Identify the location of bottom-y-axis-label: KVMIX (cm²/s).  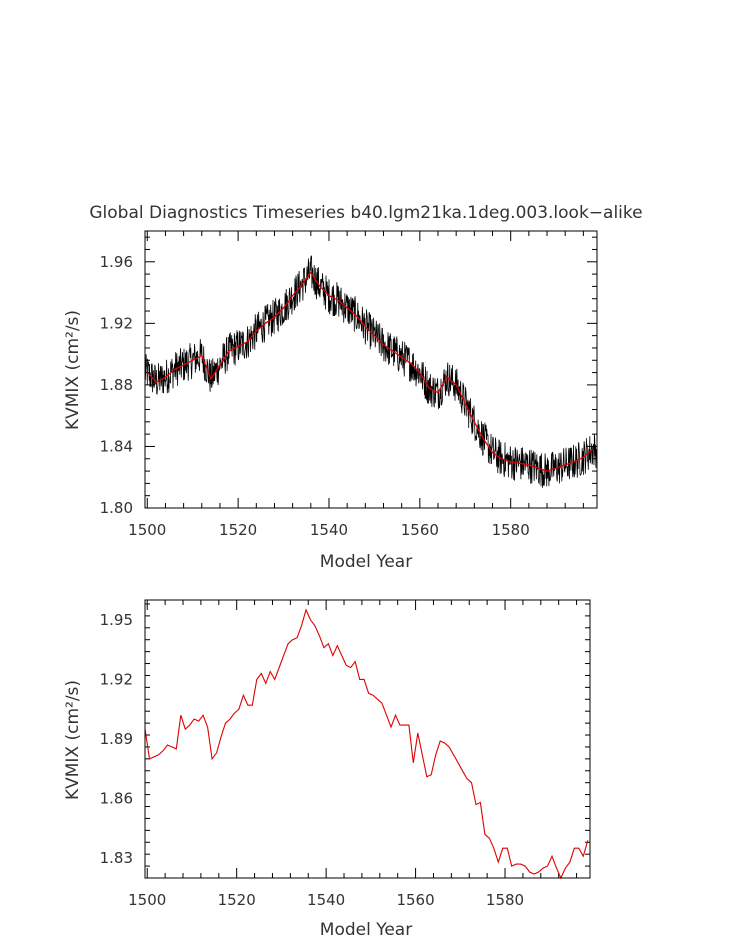
(73, 740).